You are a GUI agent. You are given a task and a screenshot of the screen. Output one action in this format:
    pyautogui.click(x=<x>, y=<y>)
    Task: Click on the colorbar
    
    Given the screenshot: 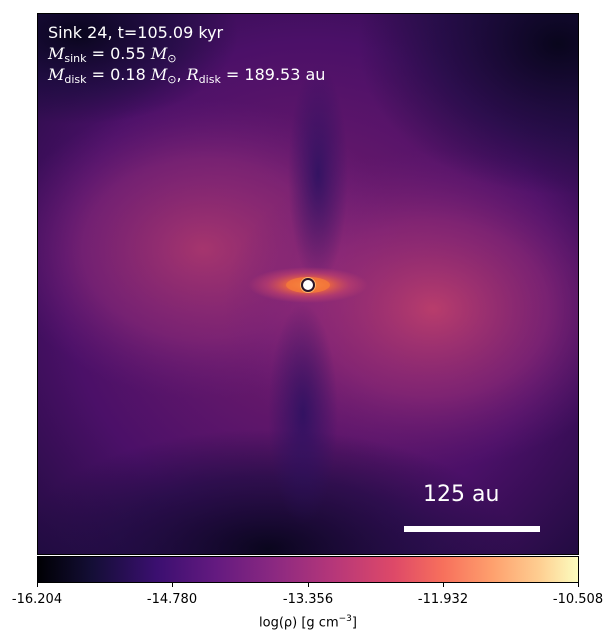 What is the action you would take?
    pyautogui.click(x=308, y=569)
    